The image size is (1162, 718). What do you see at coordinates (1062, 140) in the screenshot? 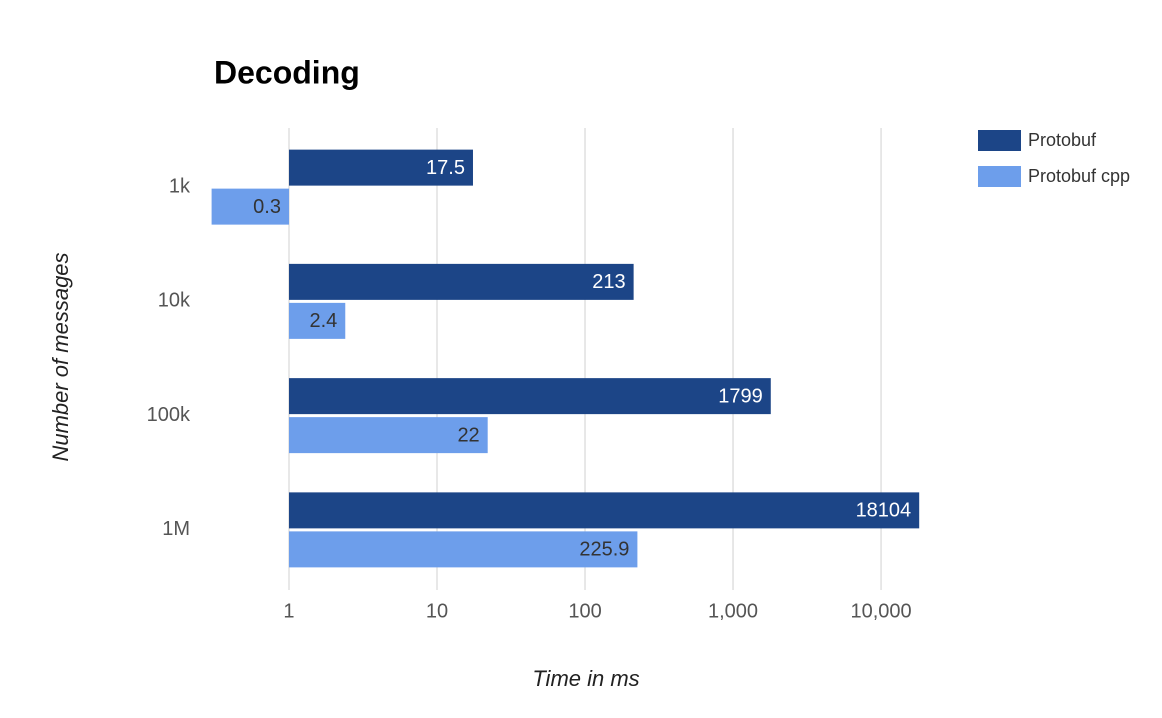
I see `legend-label: Protobuf` at bounding box center [1062, 140].